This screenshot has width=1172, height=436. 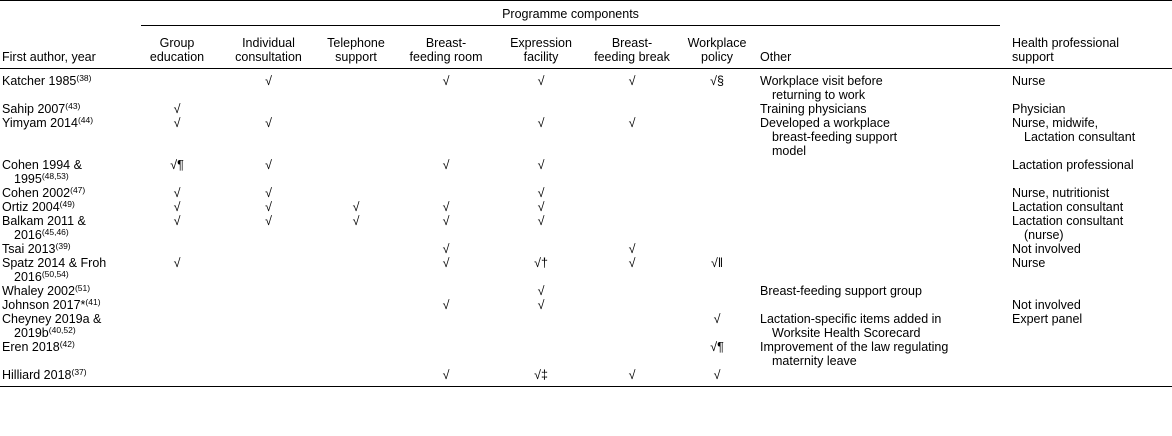 What do you see at coordinates (1091, 48) in the screenshot?
I see `col-health-professional: Health professional support` at bounding box center [1091, 48].